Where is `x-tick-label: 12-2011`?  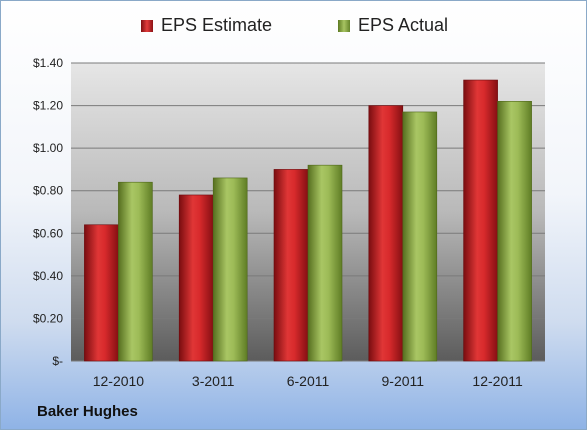
x-tick-label: 12-2011 is located at coordinates (497, 381).